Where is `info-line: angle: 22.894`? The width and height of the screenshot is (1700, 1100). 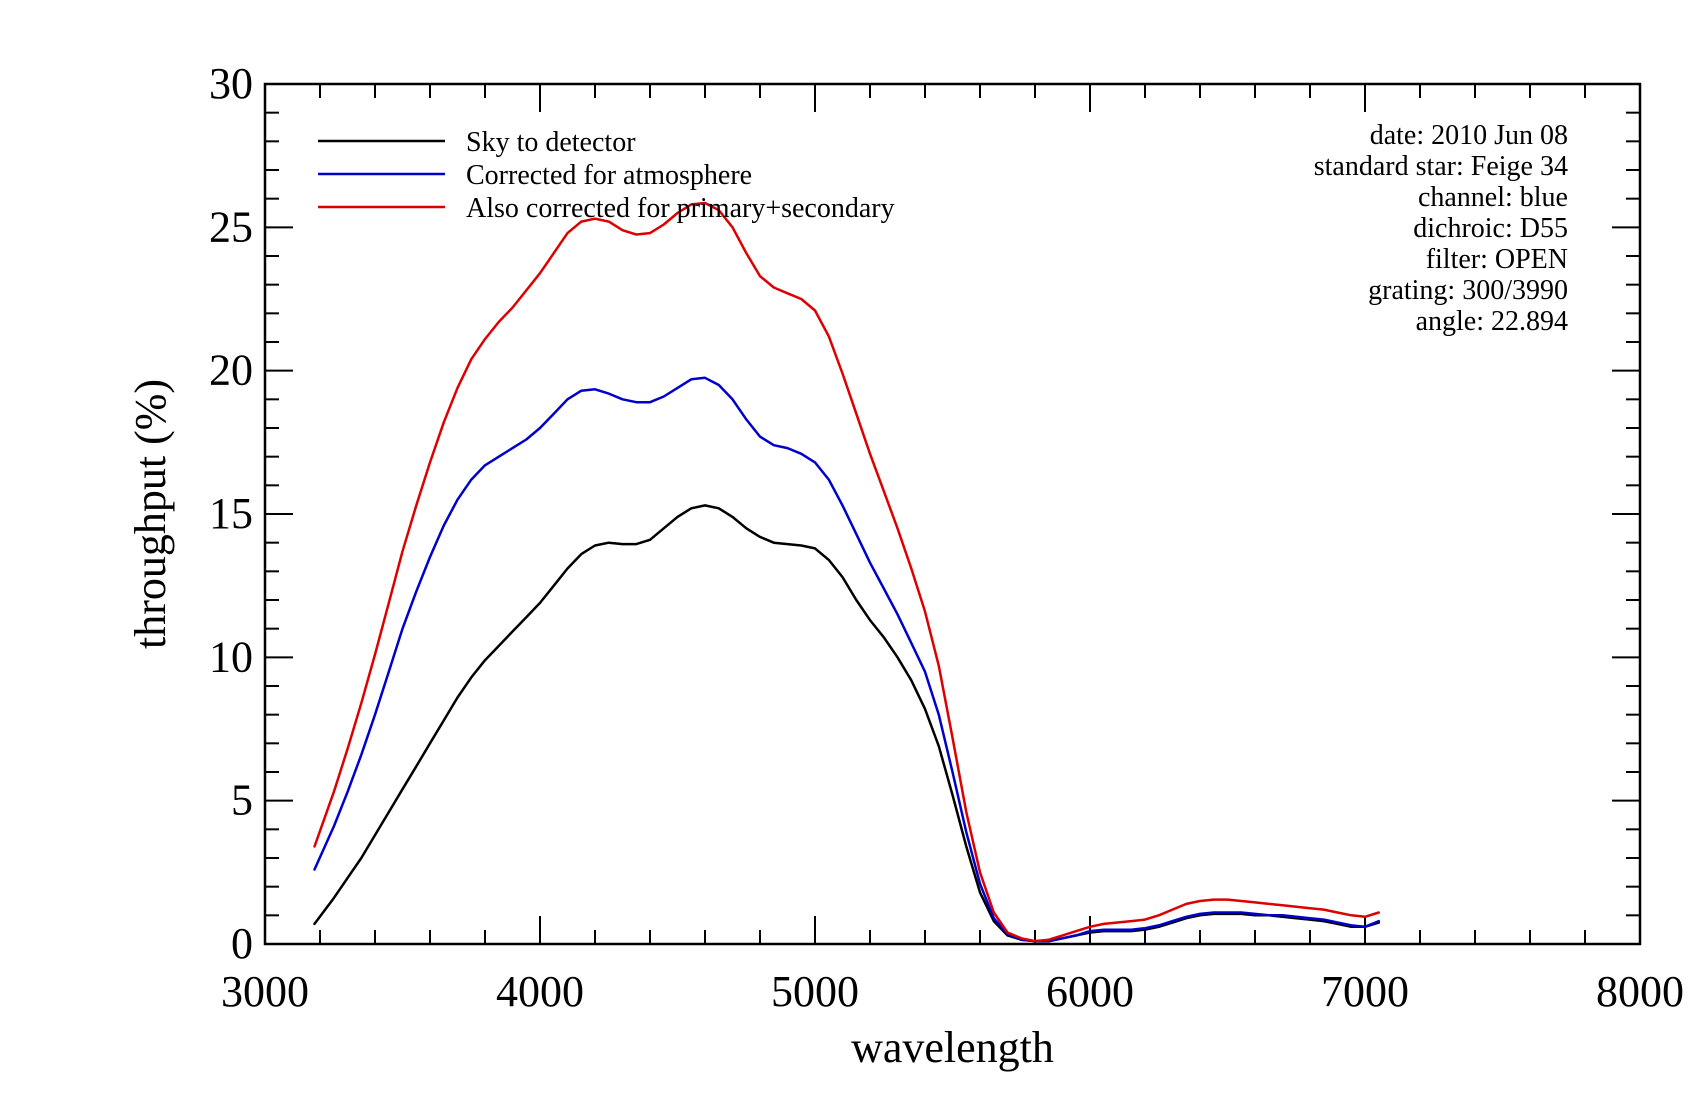
info-line: angle: 22.894 is located at coordinates (1492, 321).